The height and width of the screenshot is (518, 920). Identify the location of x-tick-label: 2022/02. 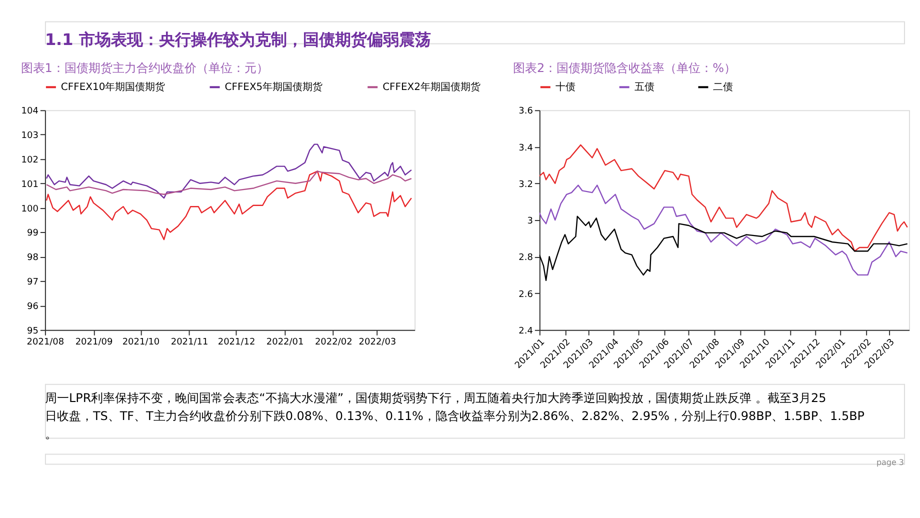
(333, 342).